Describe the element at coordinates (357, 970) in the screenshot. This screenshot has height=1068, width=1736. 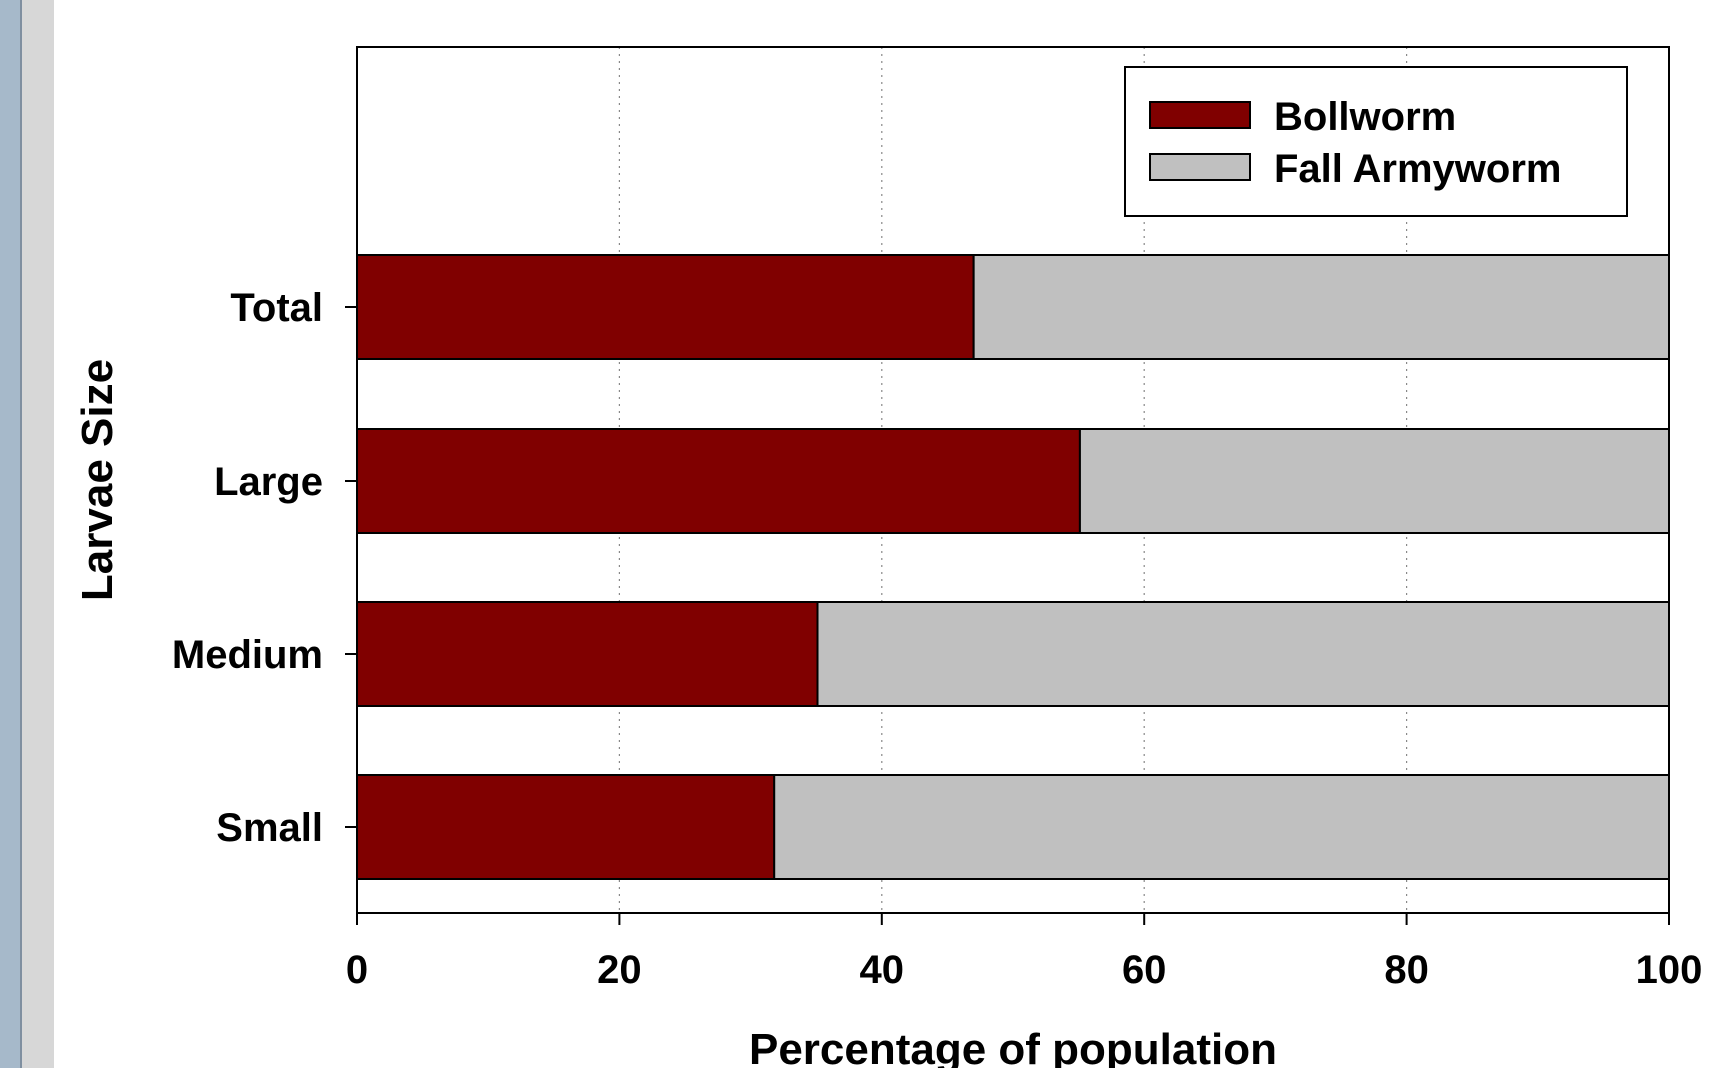
I see `x-tick-label-0: 0` at that location.